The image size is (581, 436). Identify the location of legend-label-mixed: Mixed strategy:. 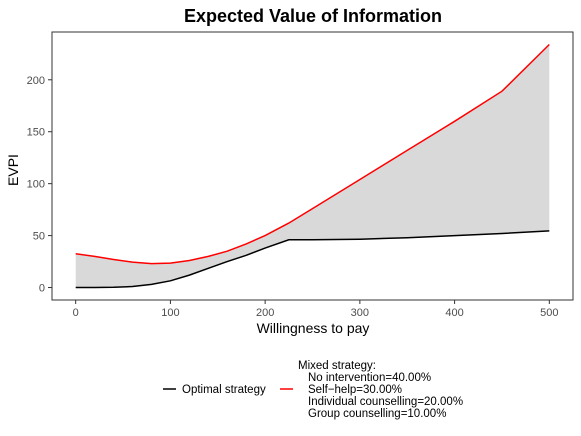
(337, 366).